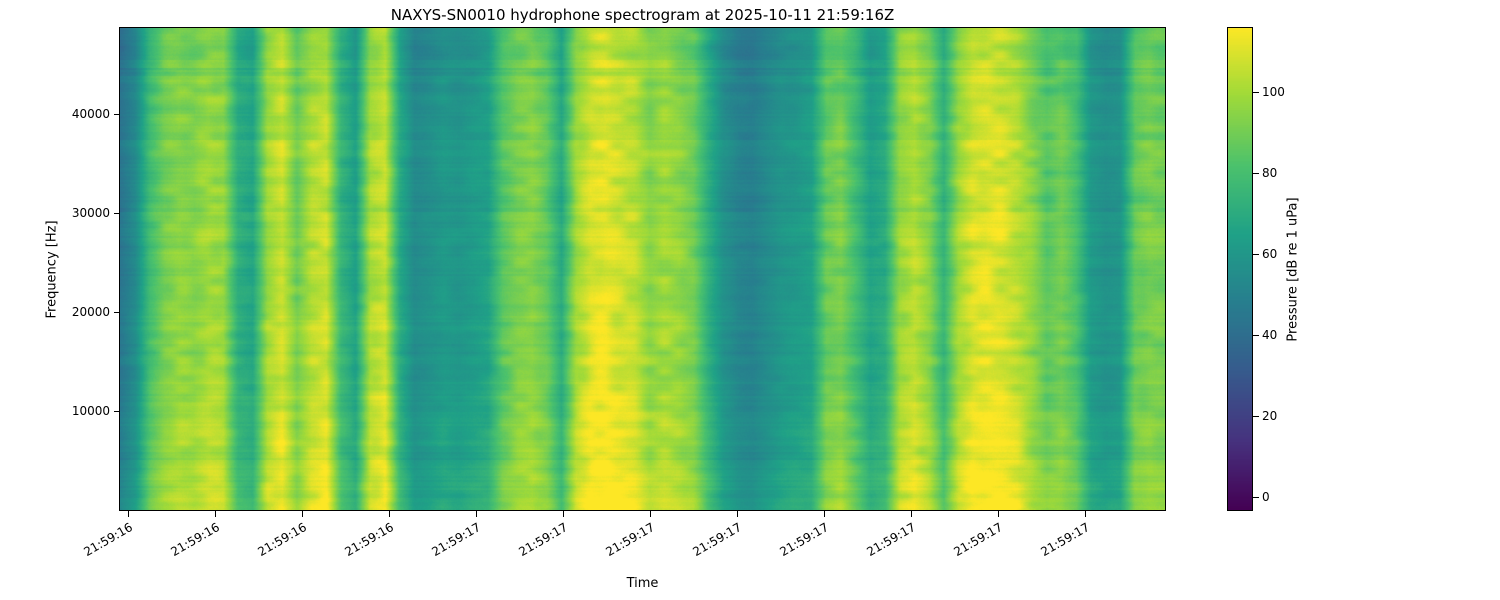 Image resolution: width=1500 pixels, height=600 pixels. Describe the element at coordinates (1270, 254) in the screenshot. I see `colorbar-tick-label: 60` at that location.